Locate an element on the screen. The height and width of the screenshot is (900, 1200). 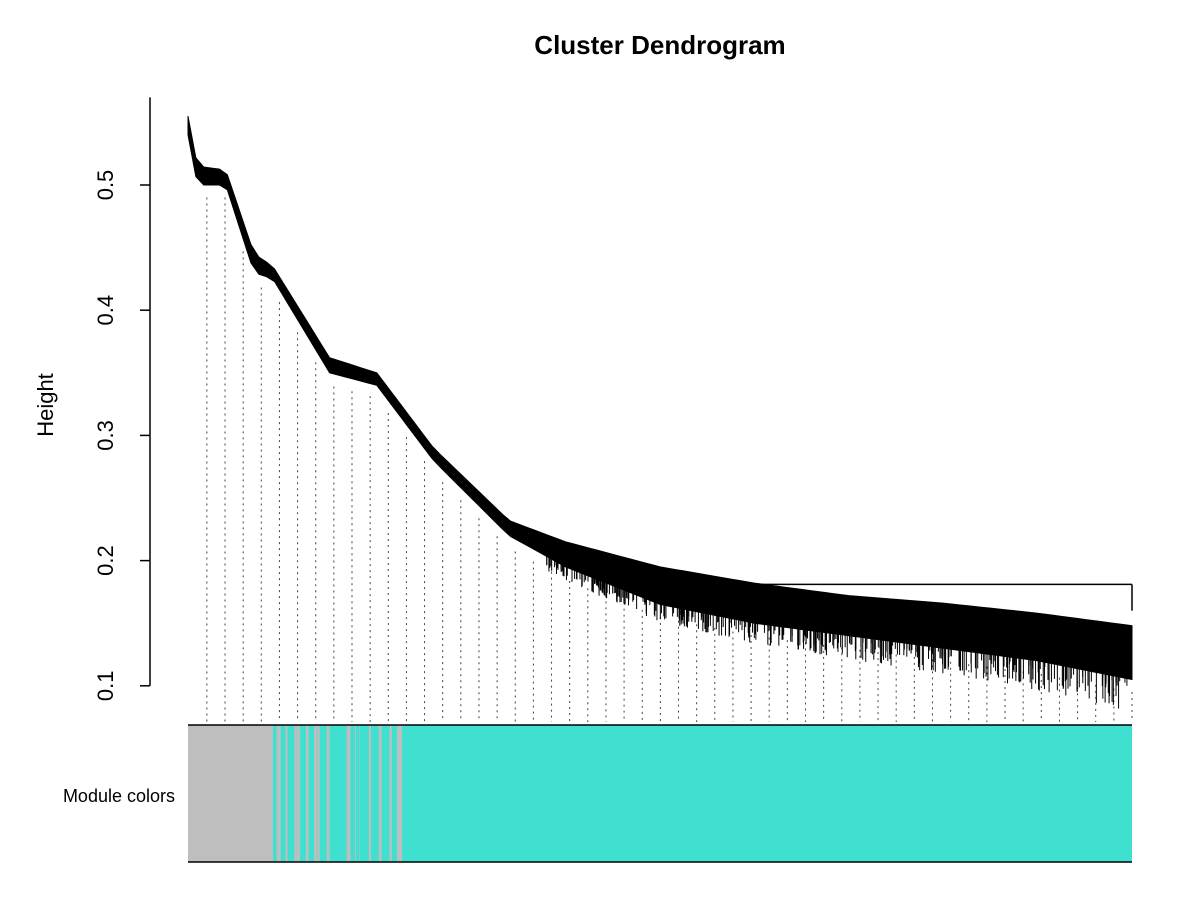
y-tick-label: 0.3 is located at coordinates (105, 435).